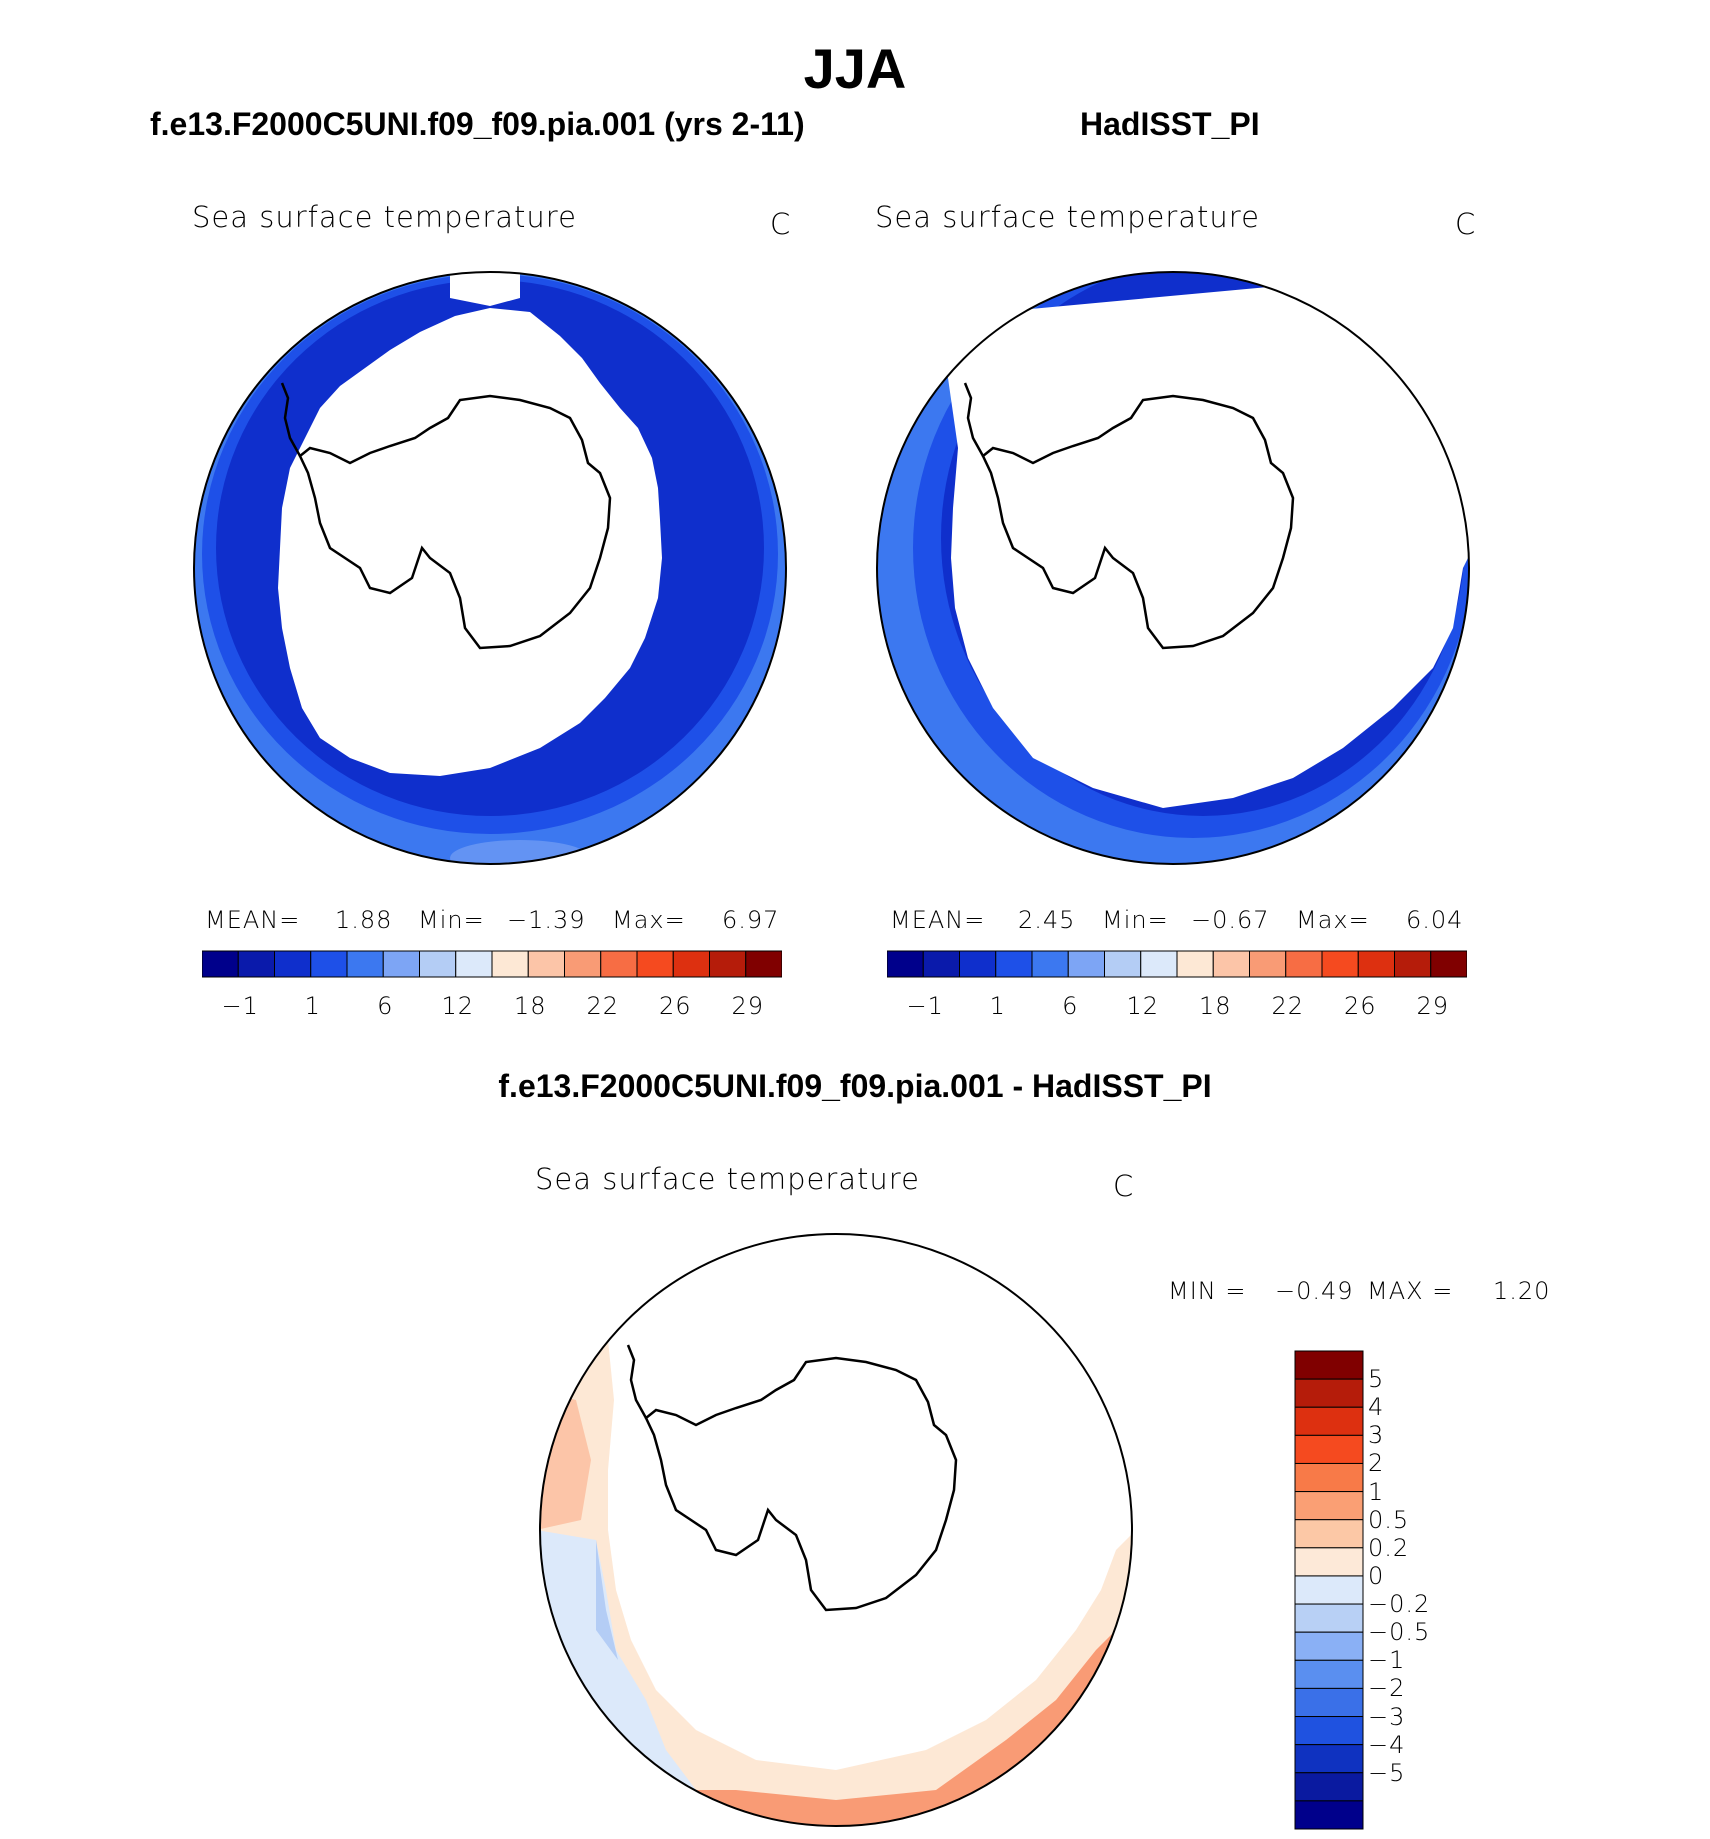 The height and width of the screenshot is (1839, 1710). I want to click on diff-colorbar-tick-label: −5, so click(1387, 1772).